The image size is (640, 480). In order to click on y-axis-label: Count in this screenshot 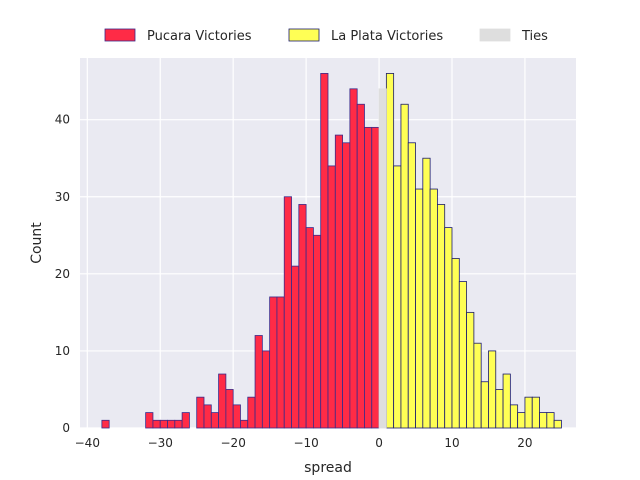, I will do `click(37, 243)`.